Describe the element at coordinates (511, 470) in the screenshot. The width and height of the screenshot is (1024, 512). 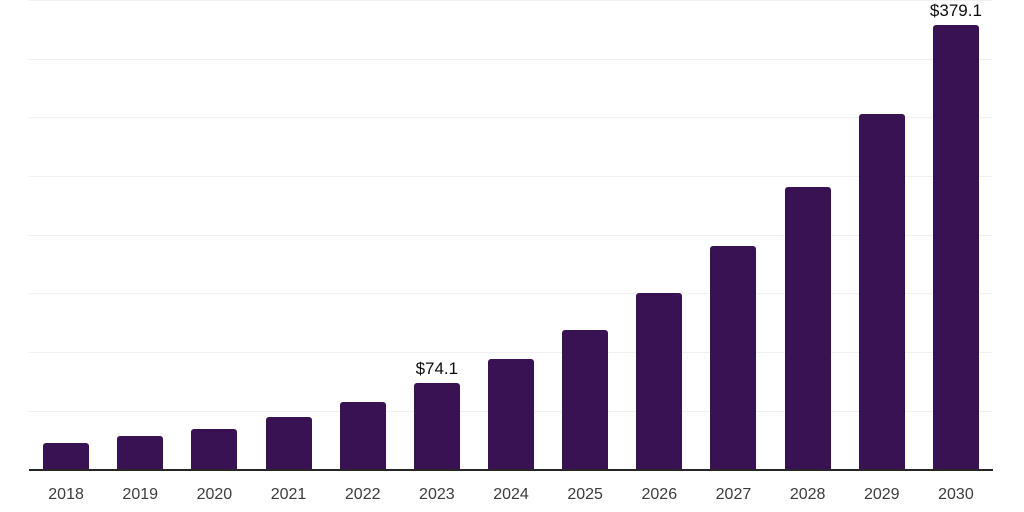
I see `x-axis-line` at that location.